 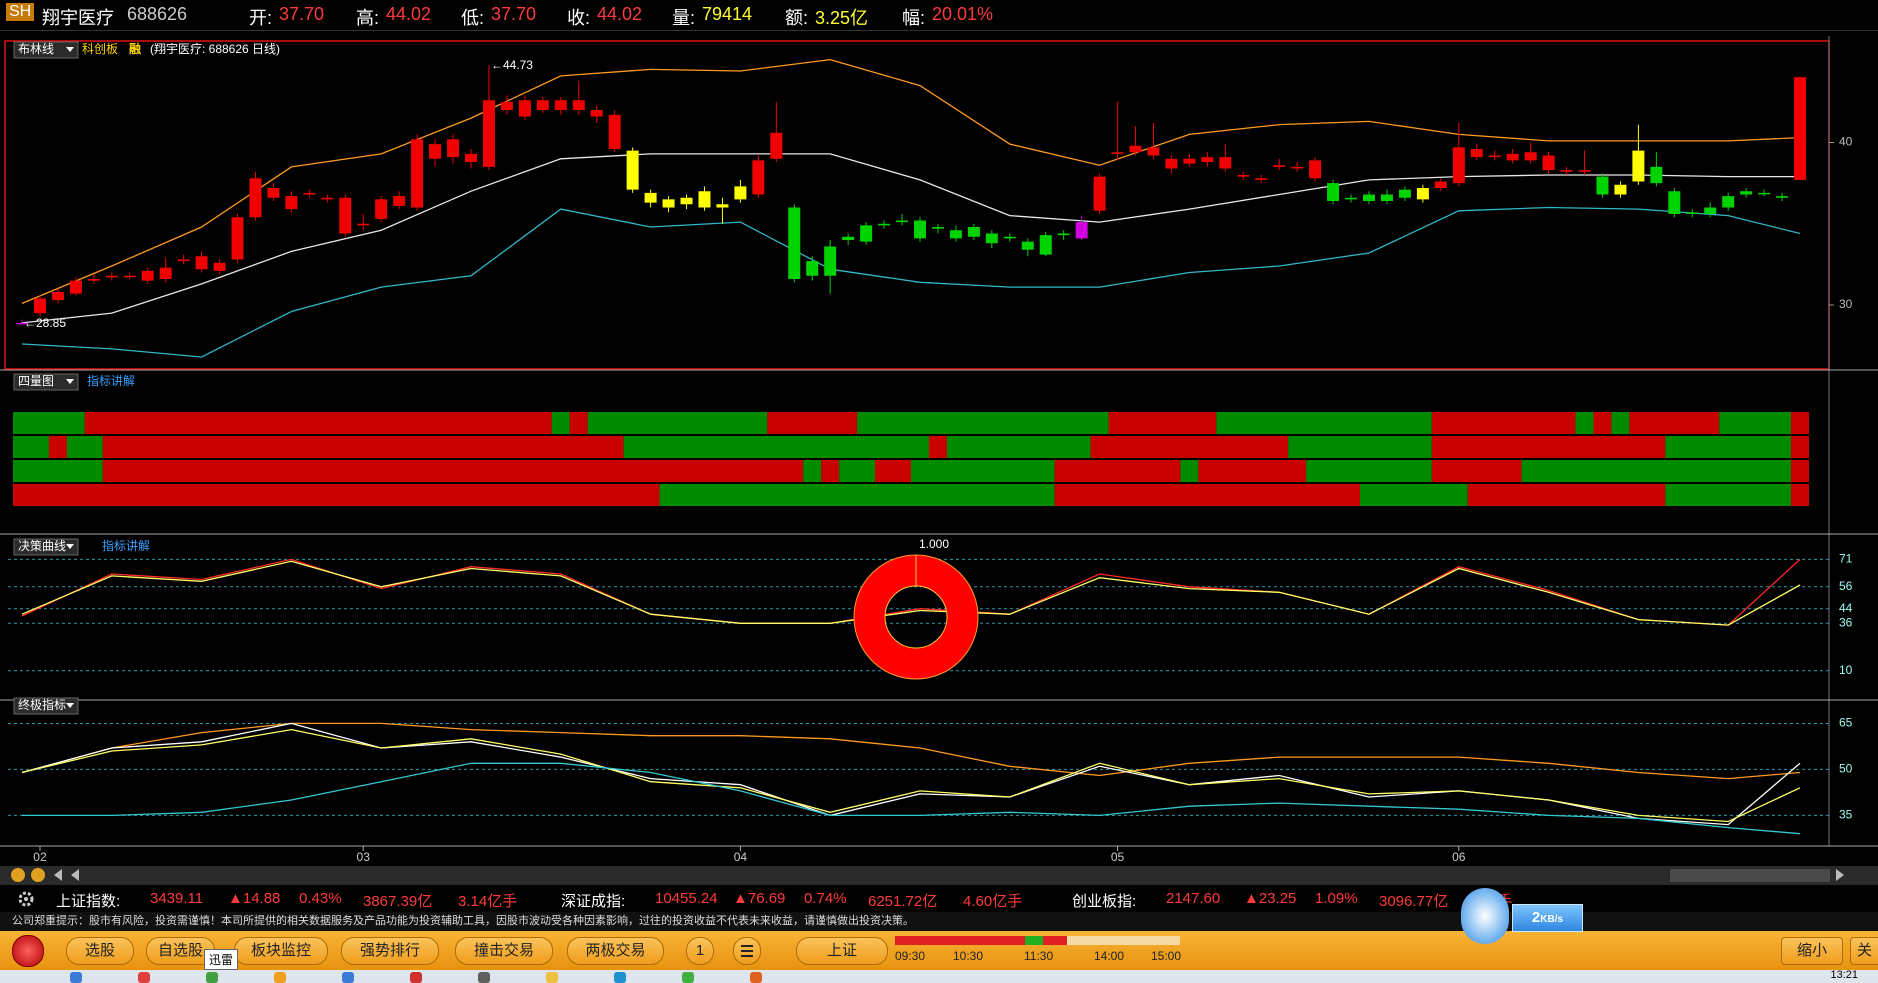 I want to click on close-button: 关, so click(x=1864, y=951).